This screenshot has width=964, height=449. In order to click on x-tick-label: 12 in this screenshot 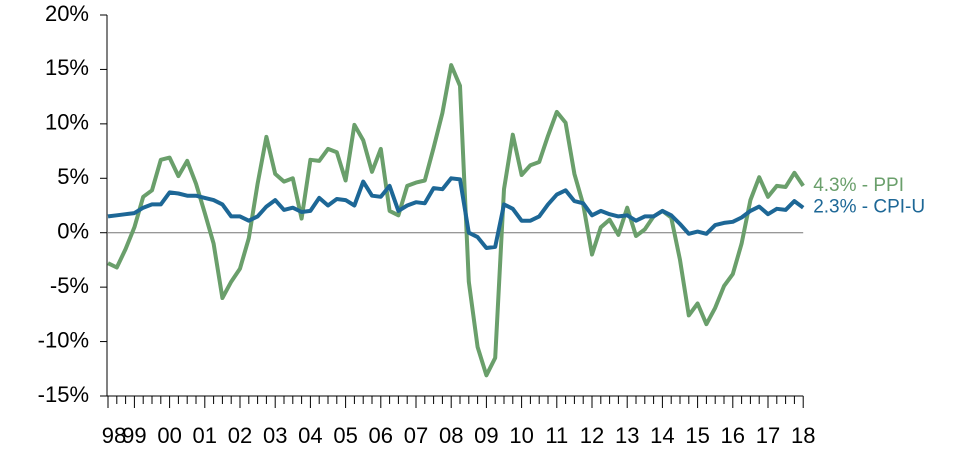, I will do `click(592, 435)`.